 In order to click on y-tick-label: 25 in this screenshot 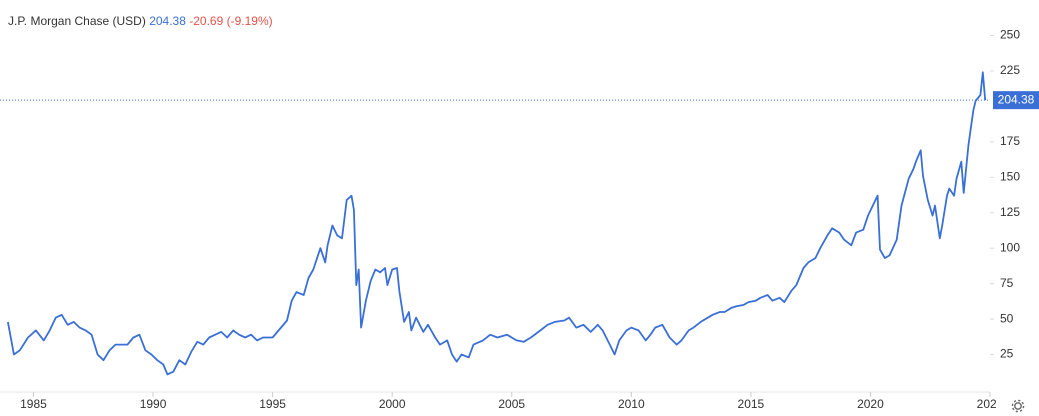, I will do `click(1007, 354)`.